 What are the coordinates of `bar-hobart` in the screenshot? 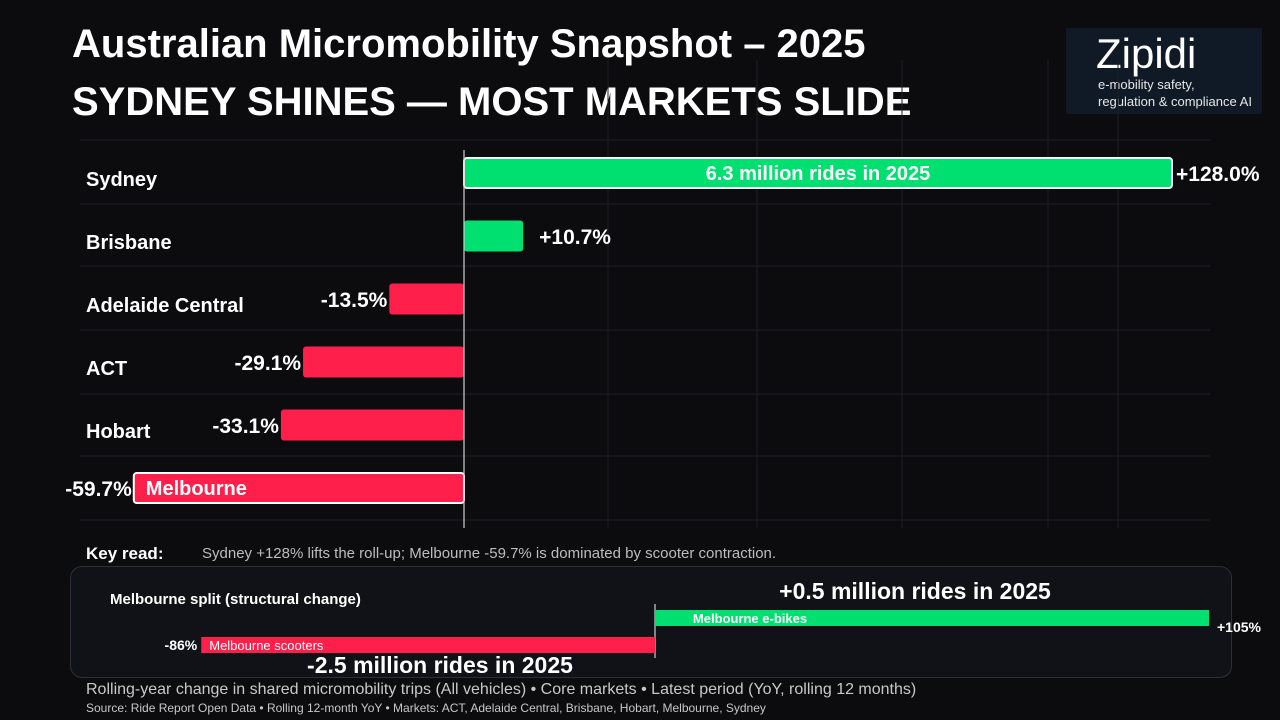 It's located at (372, 425).